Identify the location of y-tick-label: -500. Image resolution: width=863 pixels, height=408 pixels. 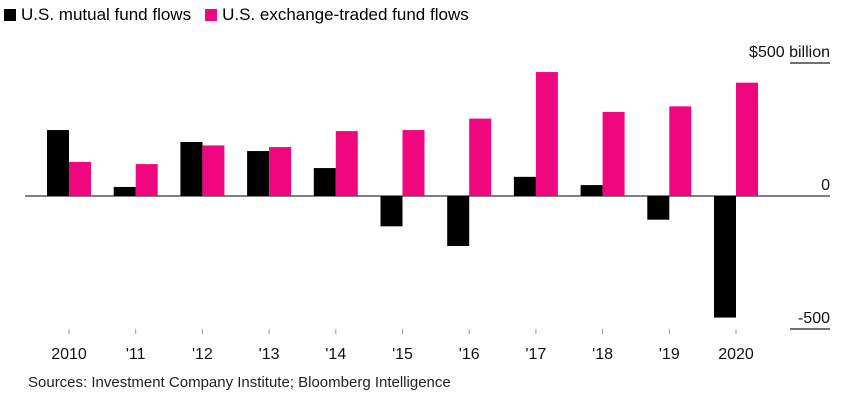
(814, 318).